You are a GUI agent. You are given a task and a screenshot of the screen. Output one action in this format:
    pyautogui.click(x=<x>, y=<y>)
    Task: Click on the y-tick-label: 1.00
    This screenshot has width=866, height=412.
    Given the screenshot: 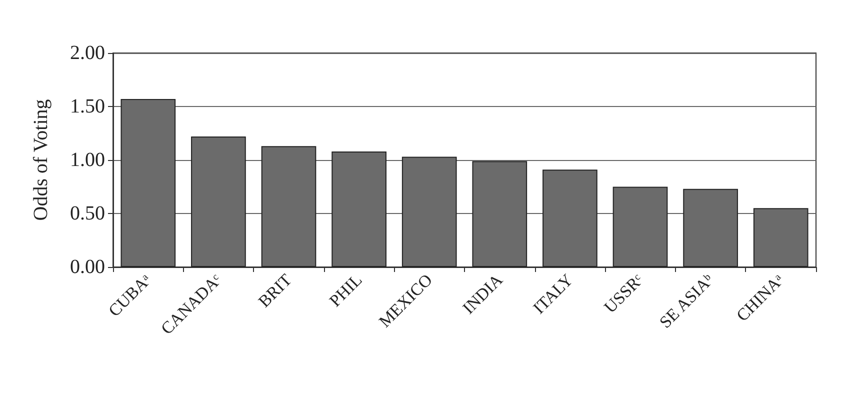 What is the action you would take?
    pyautogui.click(x=87, y=160)
    